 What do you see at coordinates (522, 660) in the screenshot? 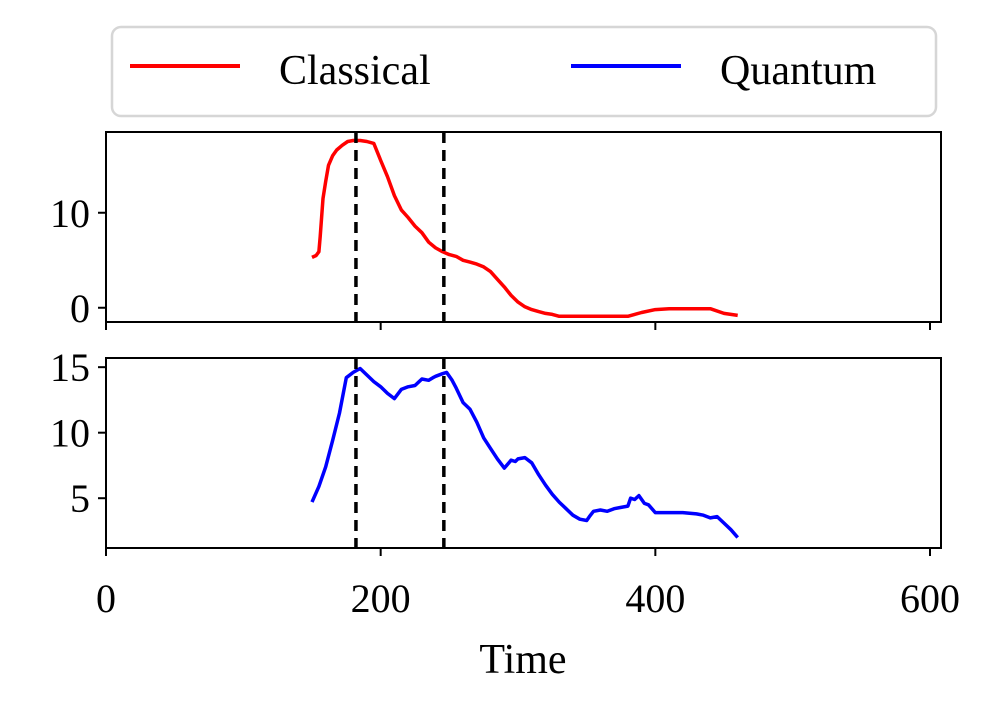
I see `x-axis-title: Time` at bounding box center [522, 660].